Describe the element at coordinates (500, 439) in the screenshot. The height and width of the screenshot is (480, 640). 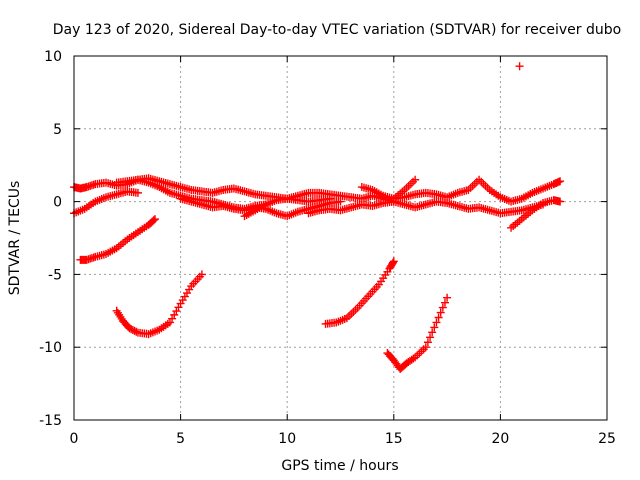
I see `x-tick-label: 20` at that location.